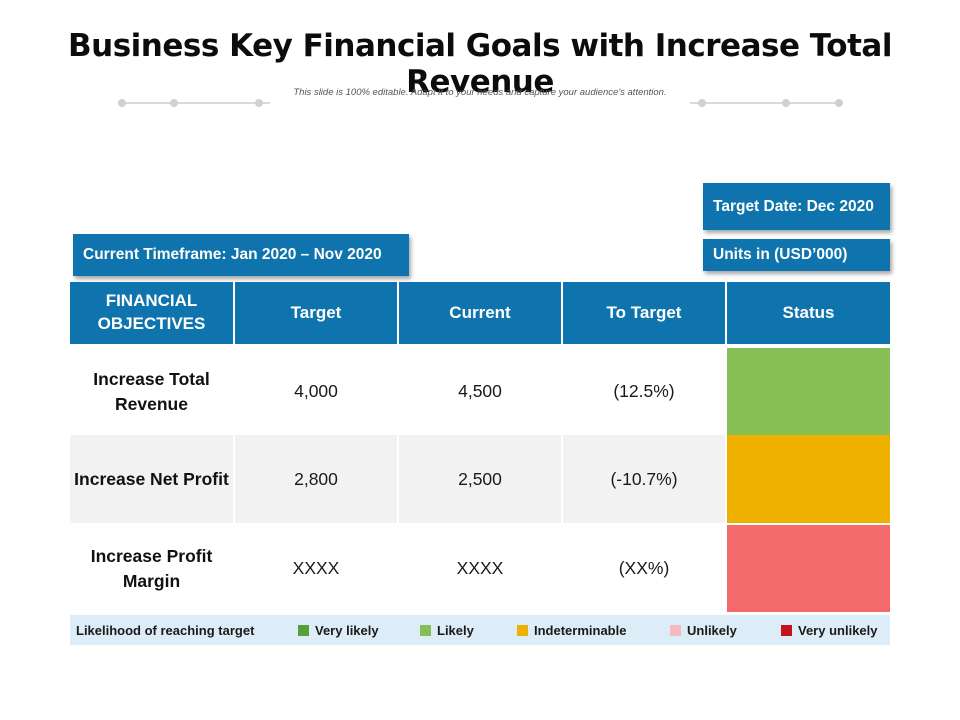  Describe the element at coordinates (480, 568) in the screenshot. I see `current-cell: XXXX` at that location.